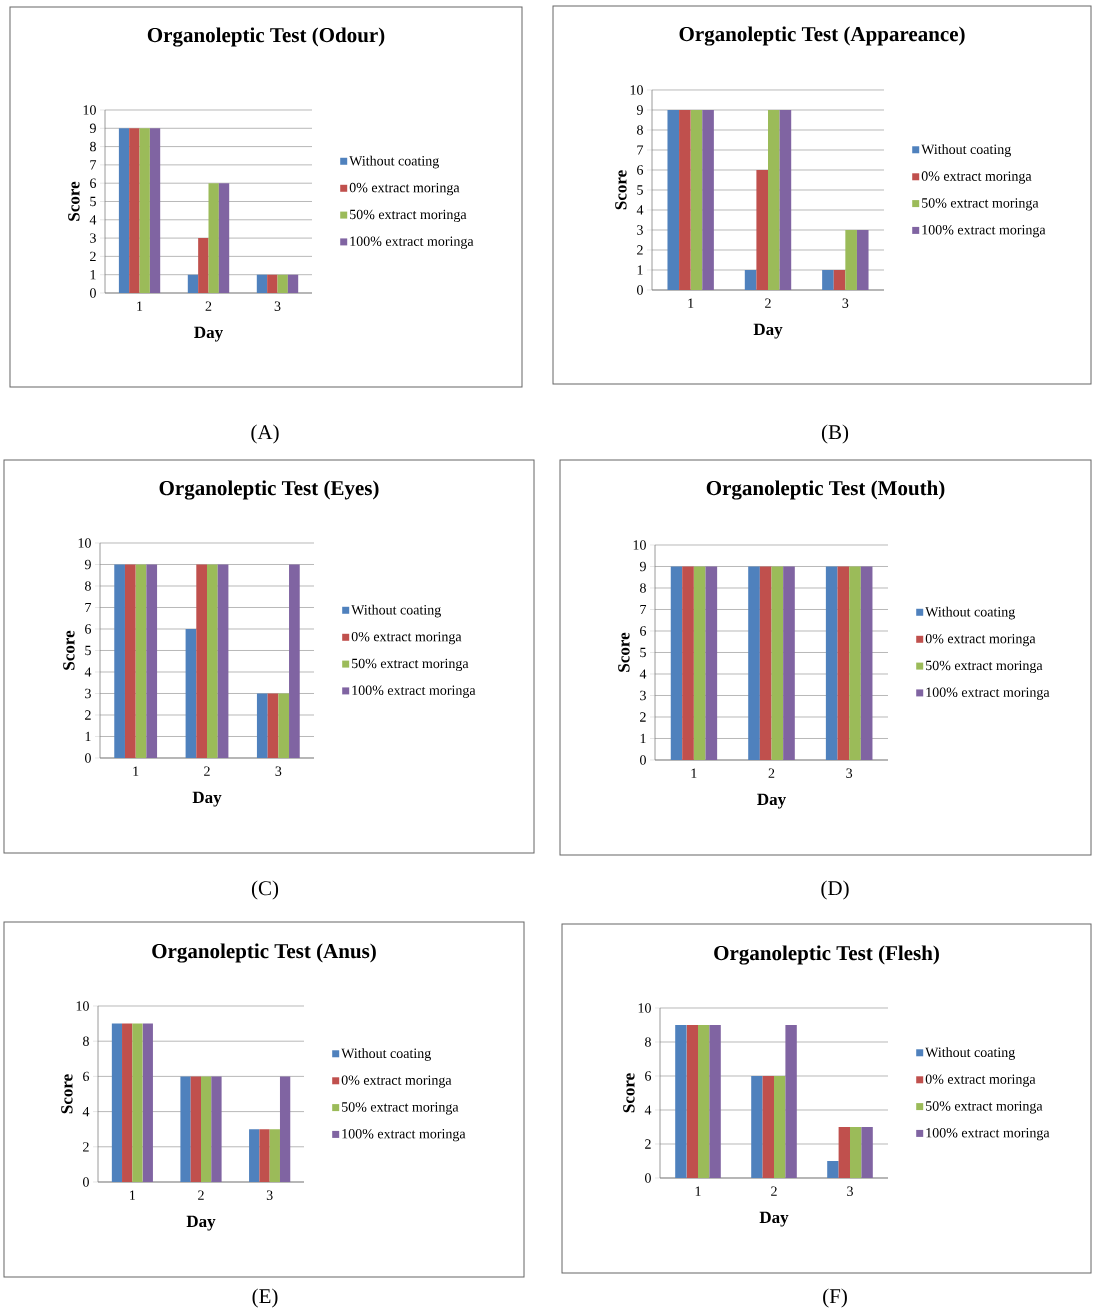 Image resolution: width=1093 pixels, height=1316 pixels. Describe the element at coordinates (640, 190) in the screenshot. I see `y-tick-label: 5` at that location.